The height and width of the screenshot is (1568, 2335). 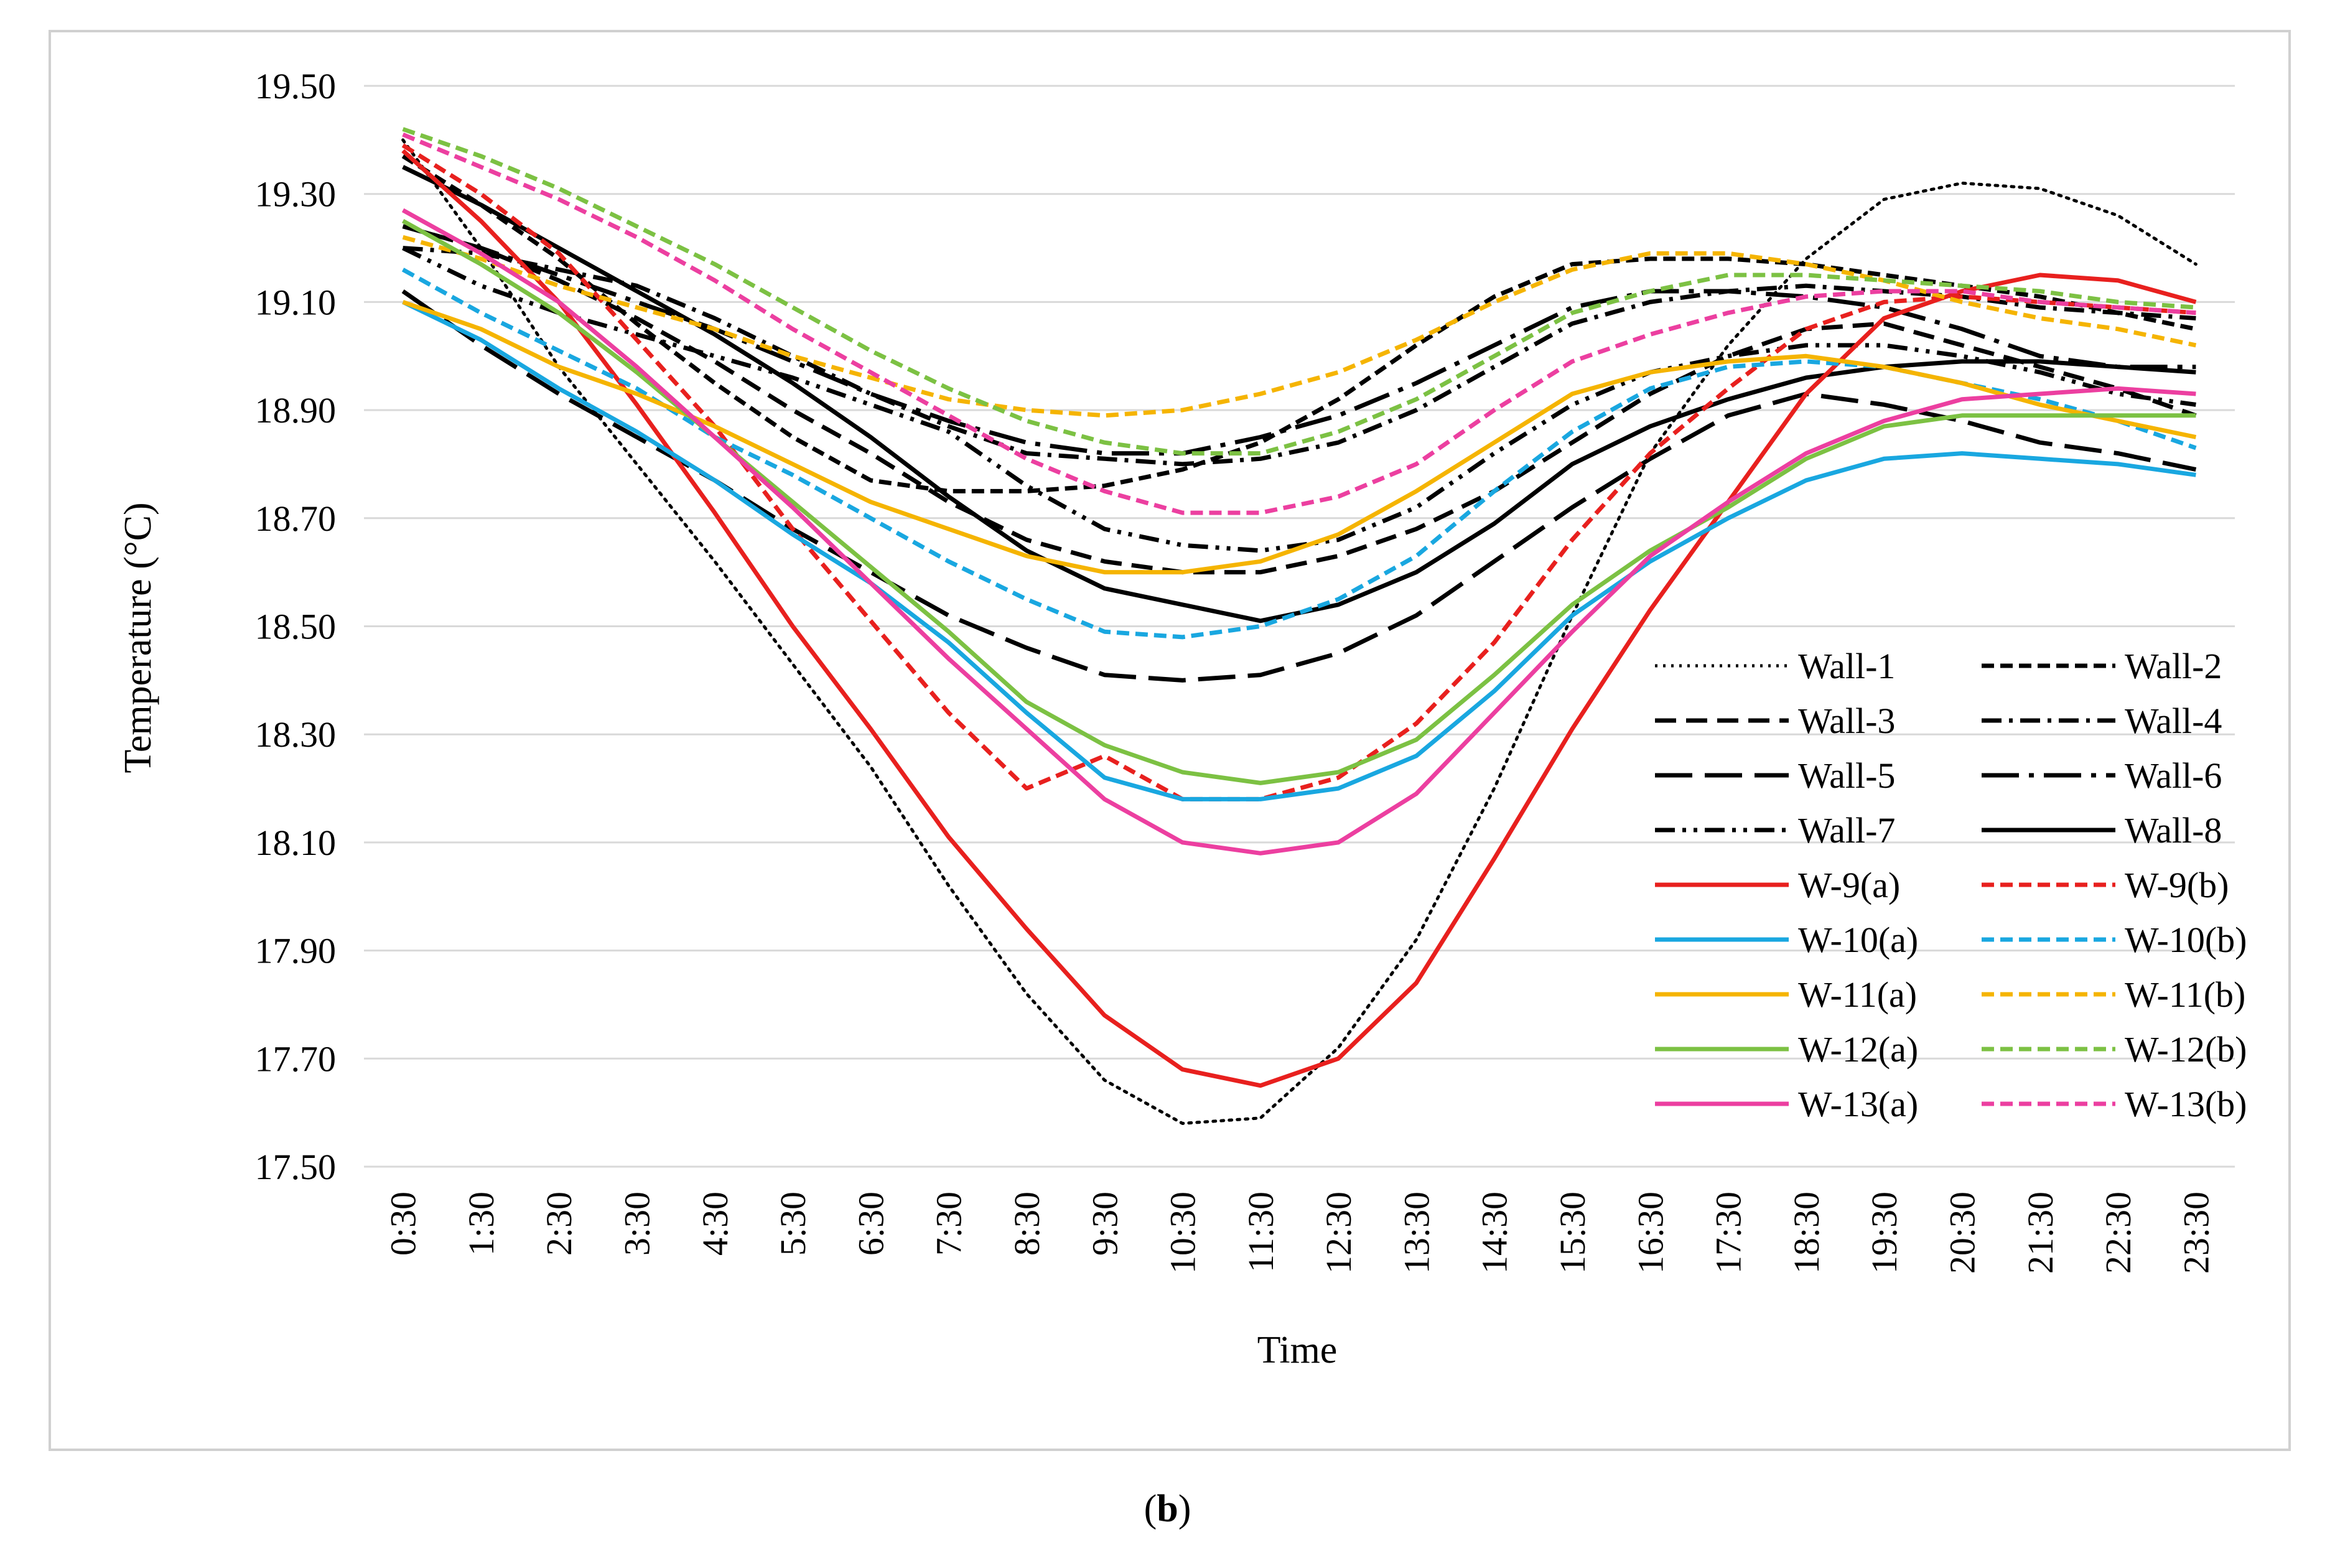 What do you see at coordinates (2173, 830) in the screenshot?
I see `legend-label: Wall-8` at bounding box center [2173, 830].